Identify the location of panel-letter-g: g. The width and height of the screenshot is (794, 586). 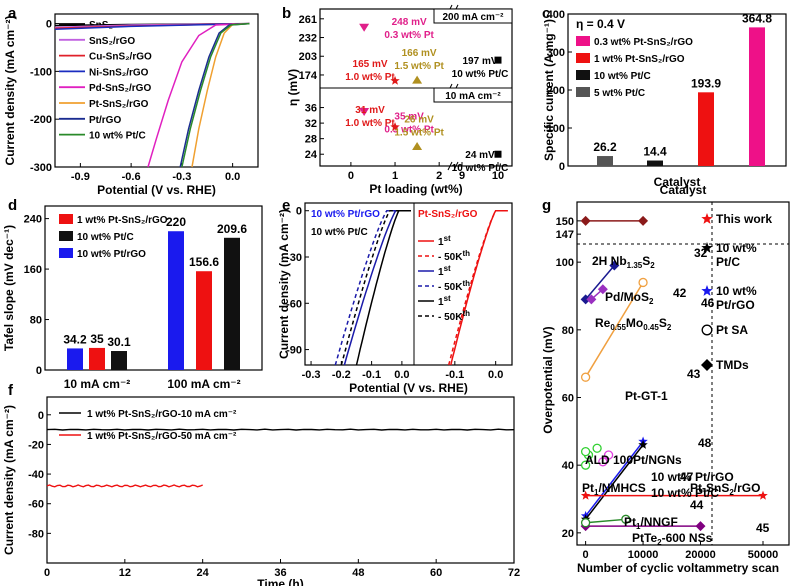
(546, 205).